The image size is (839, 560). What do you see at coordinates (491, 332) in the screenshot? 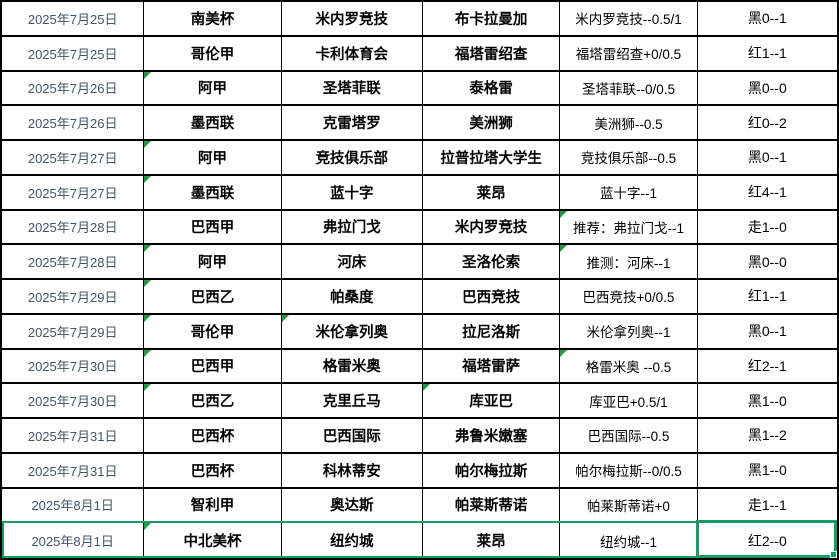
I see `cell-away-team: 拉尼洛斯` at bounding box center [491, 332].